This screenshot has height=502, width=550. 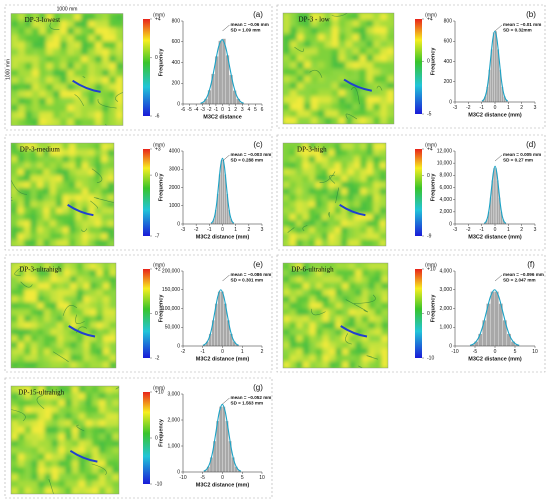 I want to click on map-streak, so click(x=80, y=210).